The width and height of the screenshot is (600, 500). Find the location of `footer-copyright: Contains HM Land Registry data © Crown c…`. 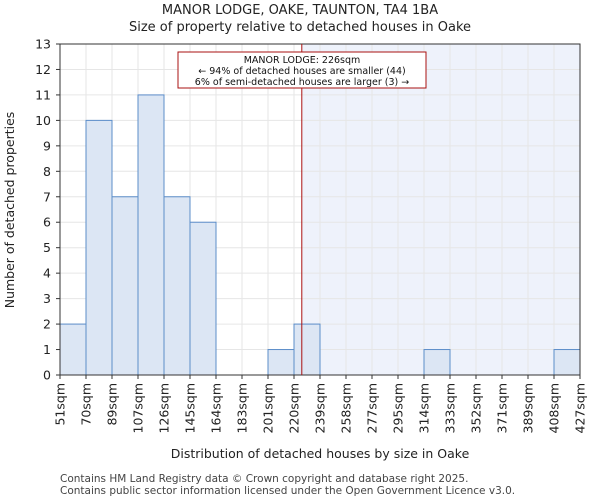

footer-copyright: Contains HM Land Registry data © Crown c… is located at coordinates (264, 479).